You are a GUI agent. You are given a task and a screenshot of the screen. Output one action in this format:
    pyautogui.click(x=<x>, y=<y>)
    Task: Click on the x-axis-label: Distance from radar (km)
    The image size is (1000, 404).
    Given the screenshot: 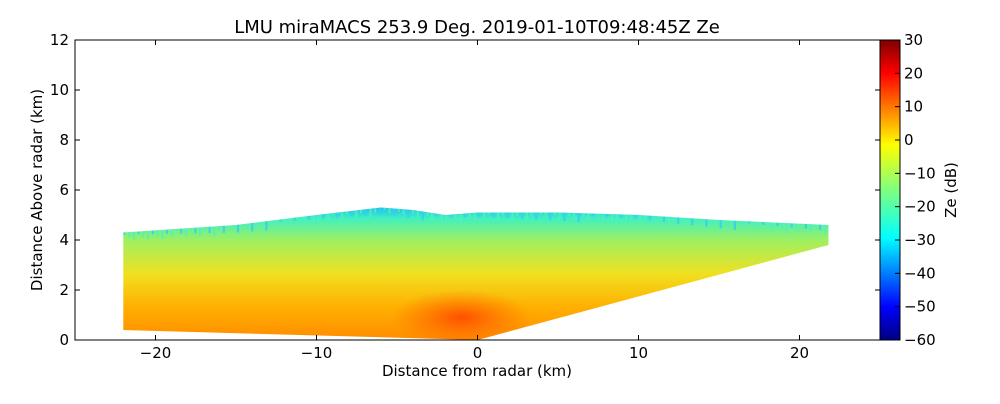 What is the action you would take?
    pyautogui.click(x=477, y=371)
    